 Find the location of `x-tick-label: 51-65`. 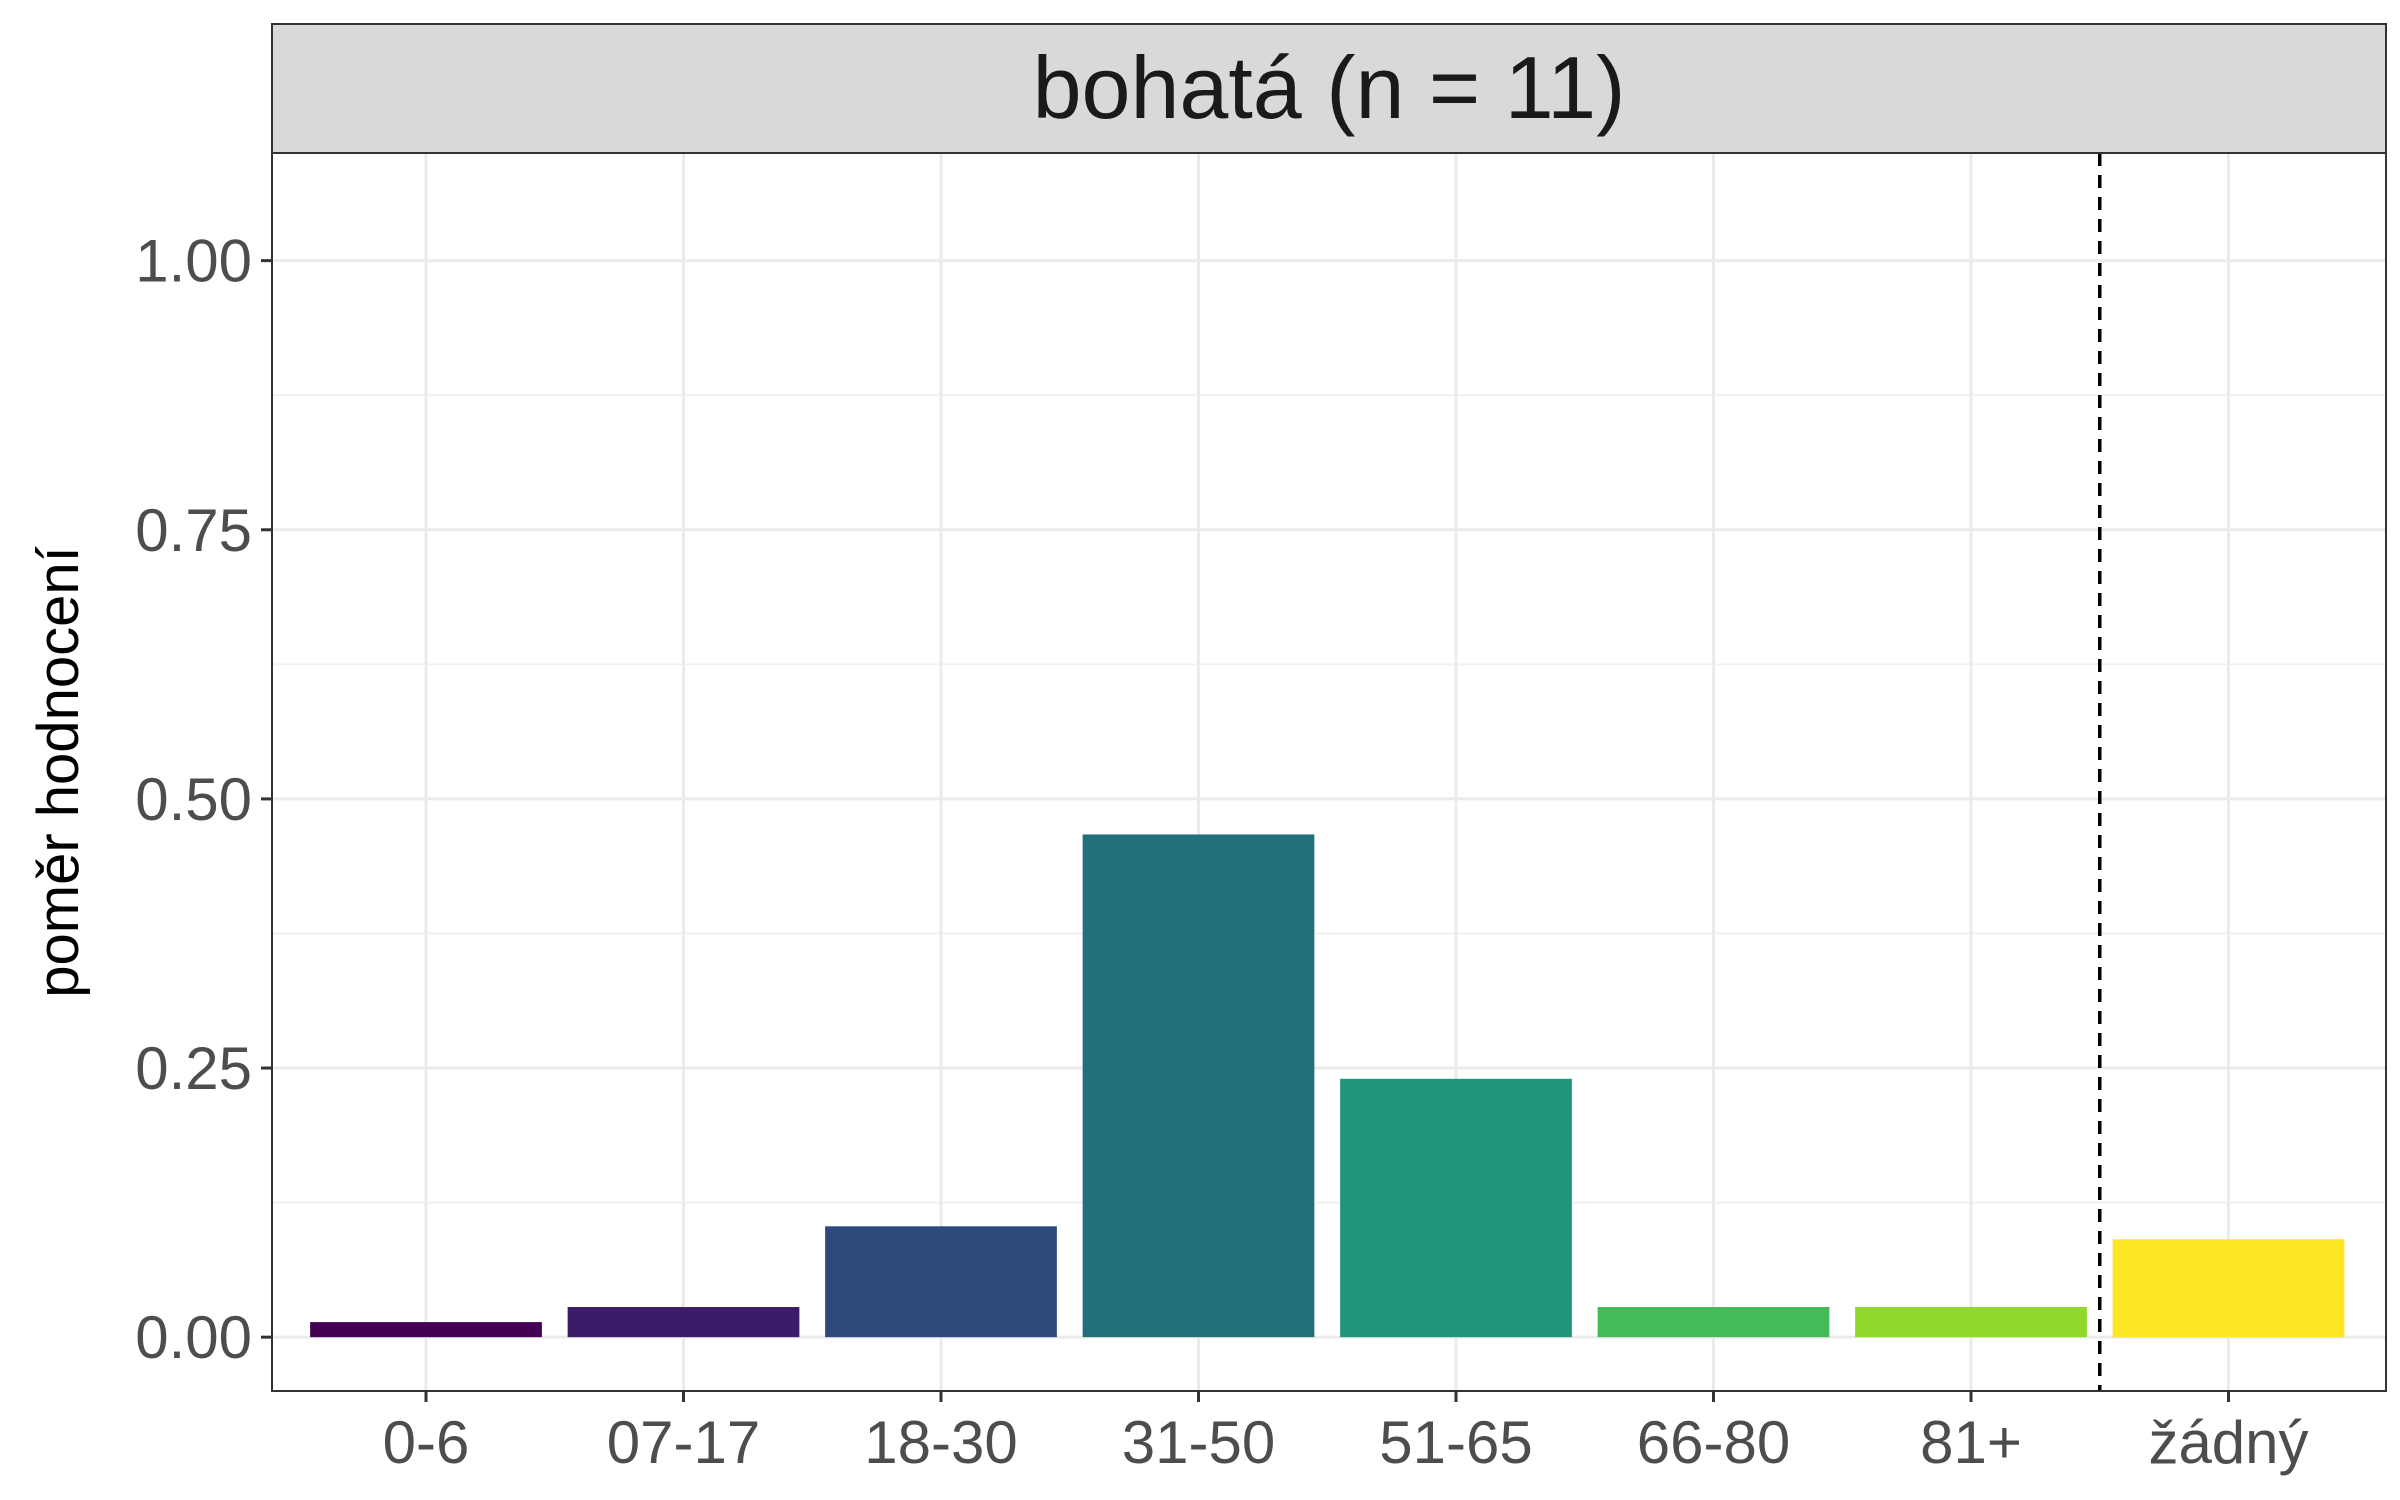

x-tick-label: 51-65 is located at coordinates (1455, 1442).